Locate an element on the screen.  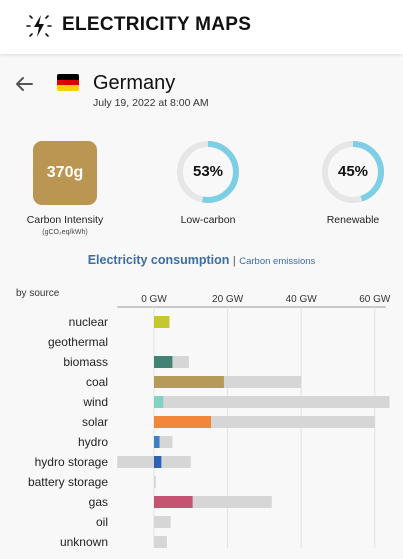
tab-electricity-consumption: Electricity consumption is located at coordinates (158, 260).